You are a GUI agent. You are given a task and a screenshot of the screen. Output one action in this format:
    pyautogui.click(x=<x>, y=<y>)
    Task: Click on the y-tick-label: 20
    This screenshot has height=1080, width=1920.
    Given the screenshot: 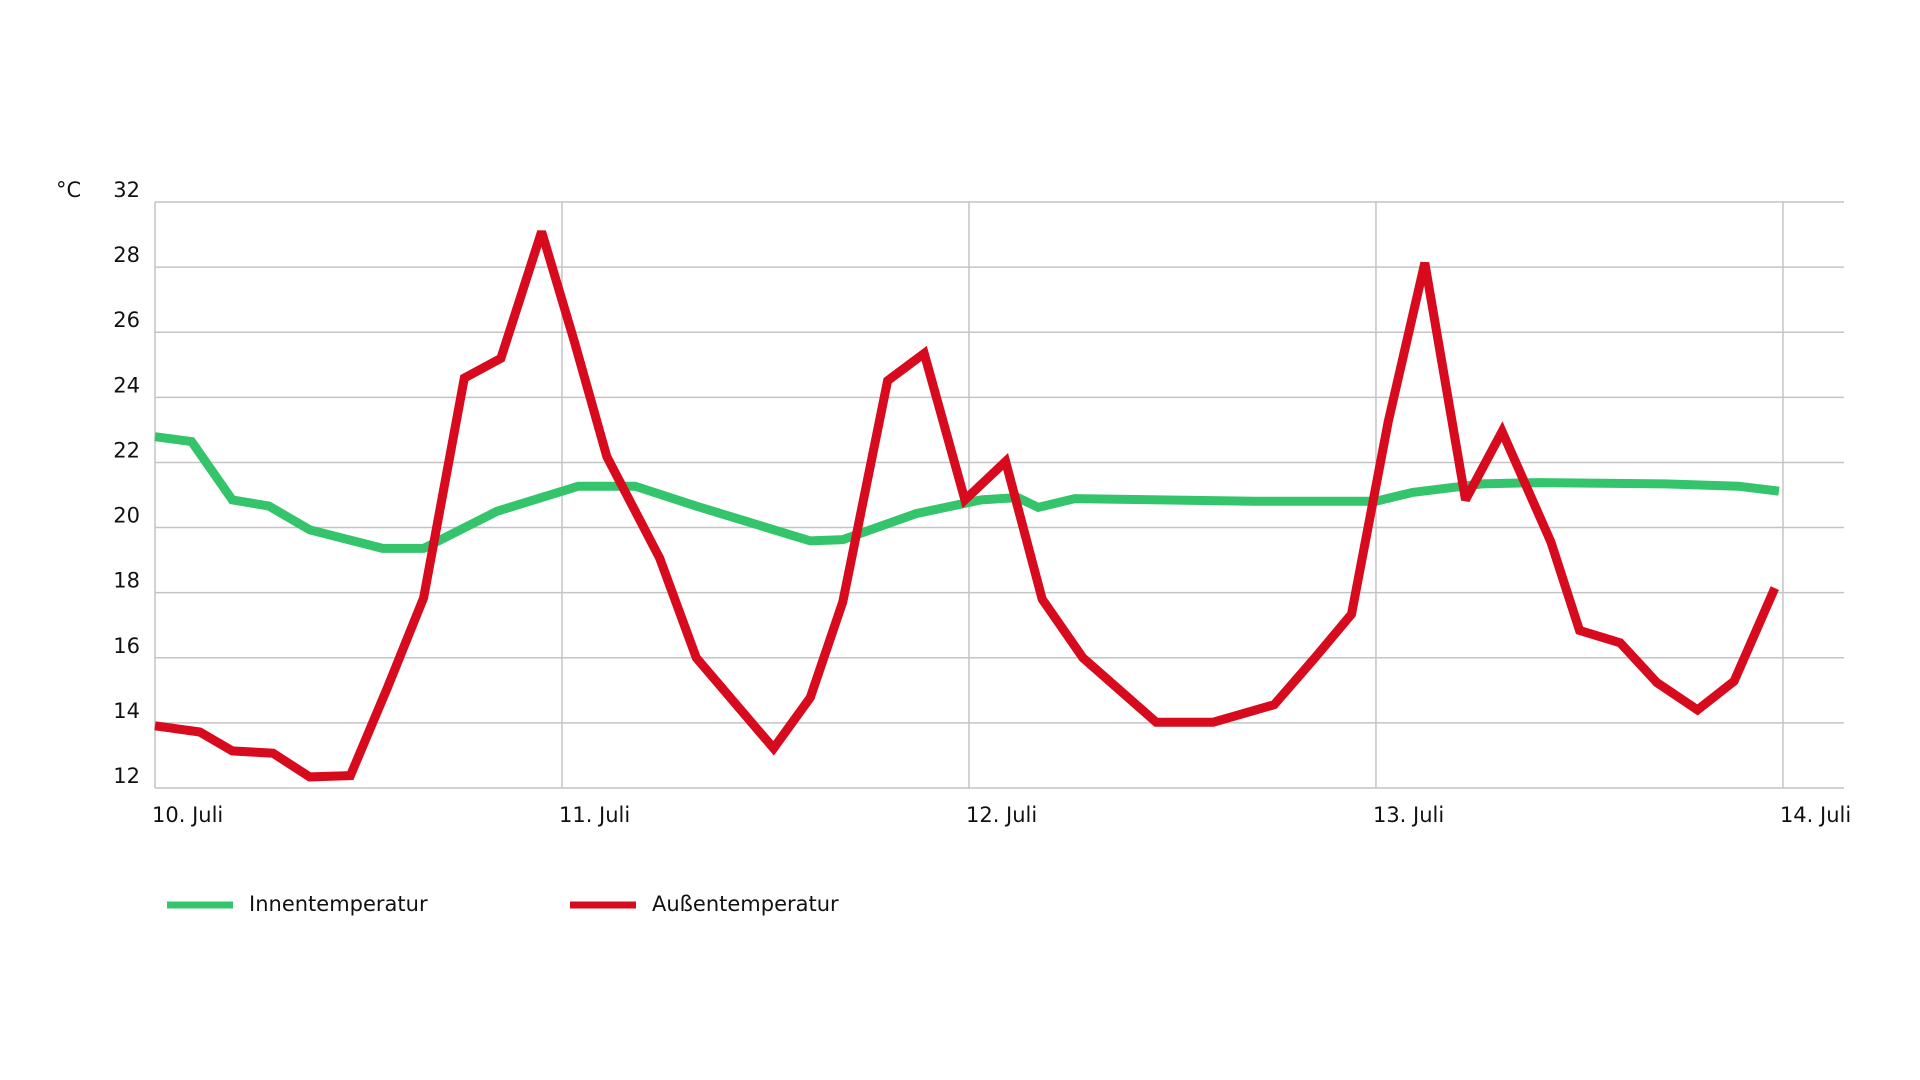 What is the action you would take?
    pyautogui.click(x=126, y=516)
    